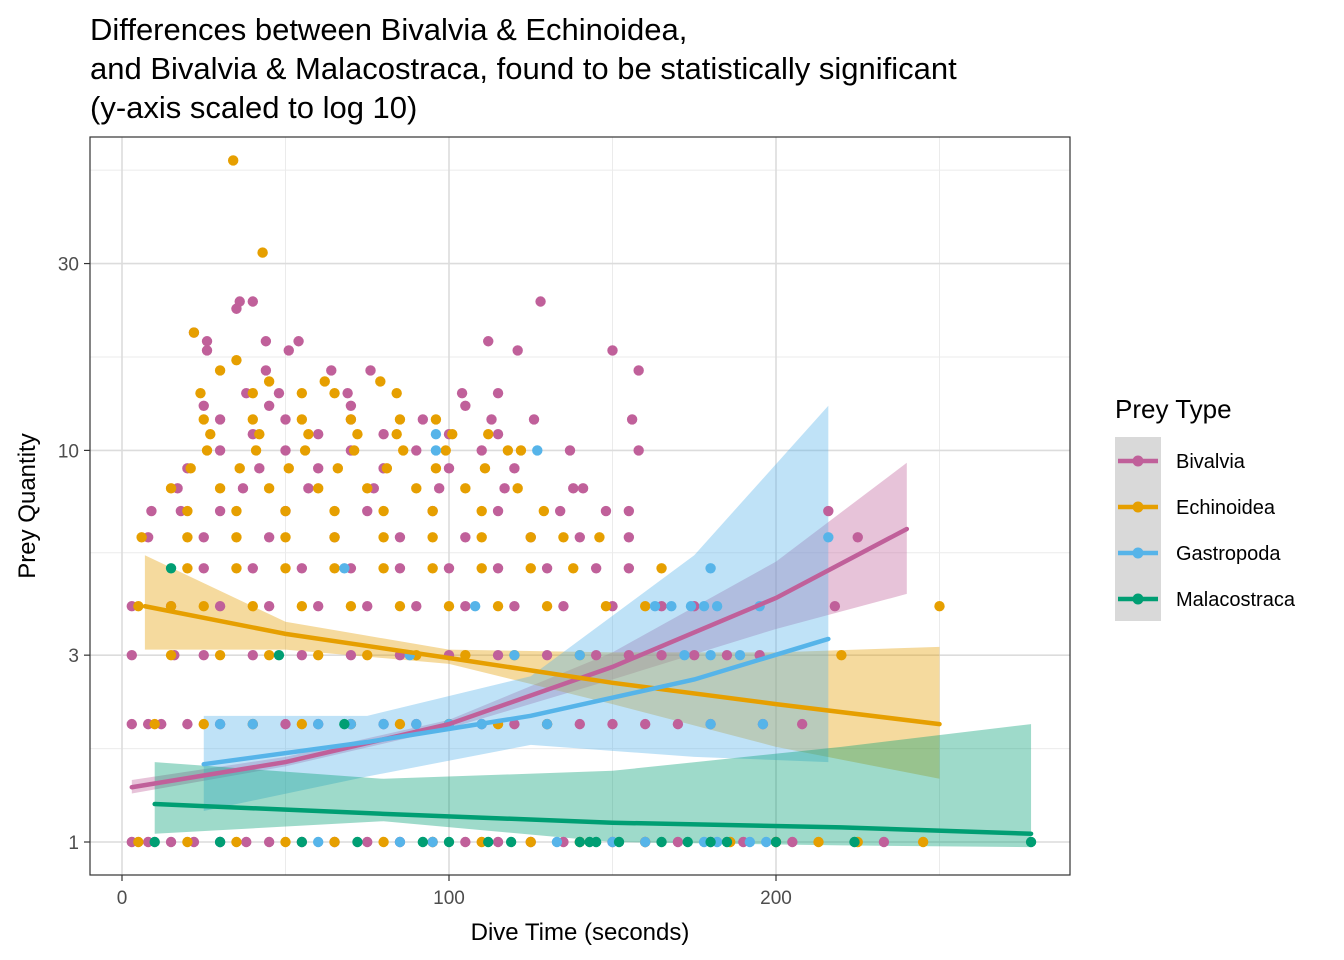 This screenshot has height=960, width=1344. What do you see at coordinates (776, 898) in the screenshot?
I see `x-tick-label: 200` at bounding box center [776, 898].